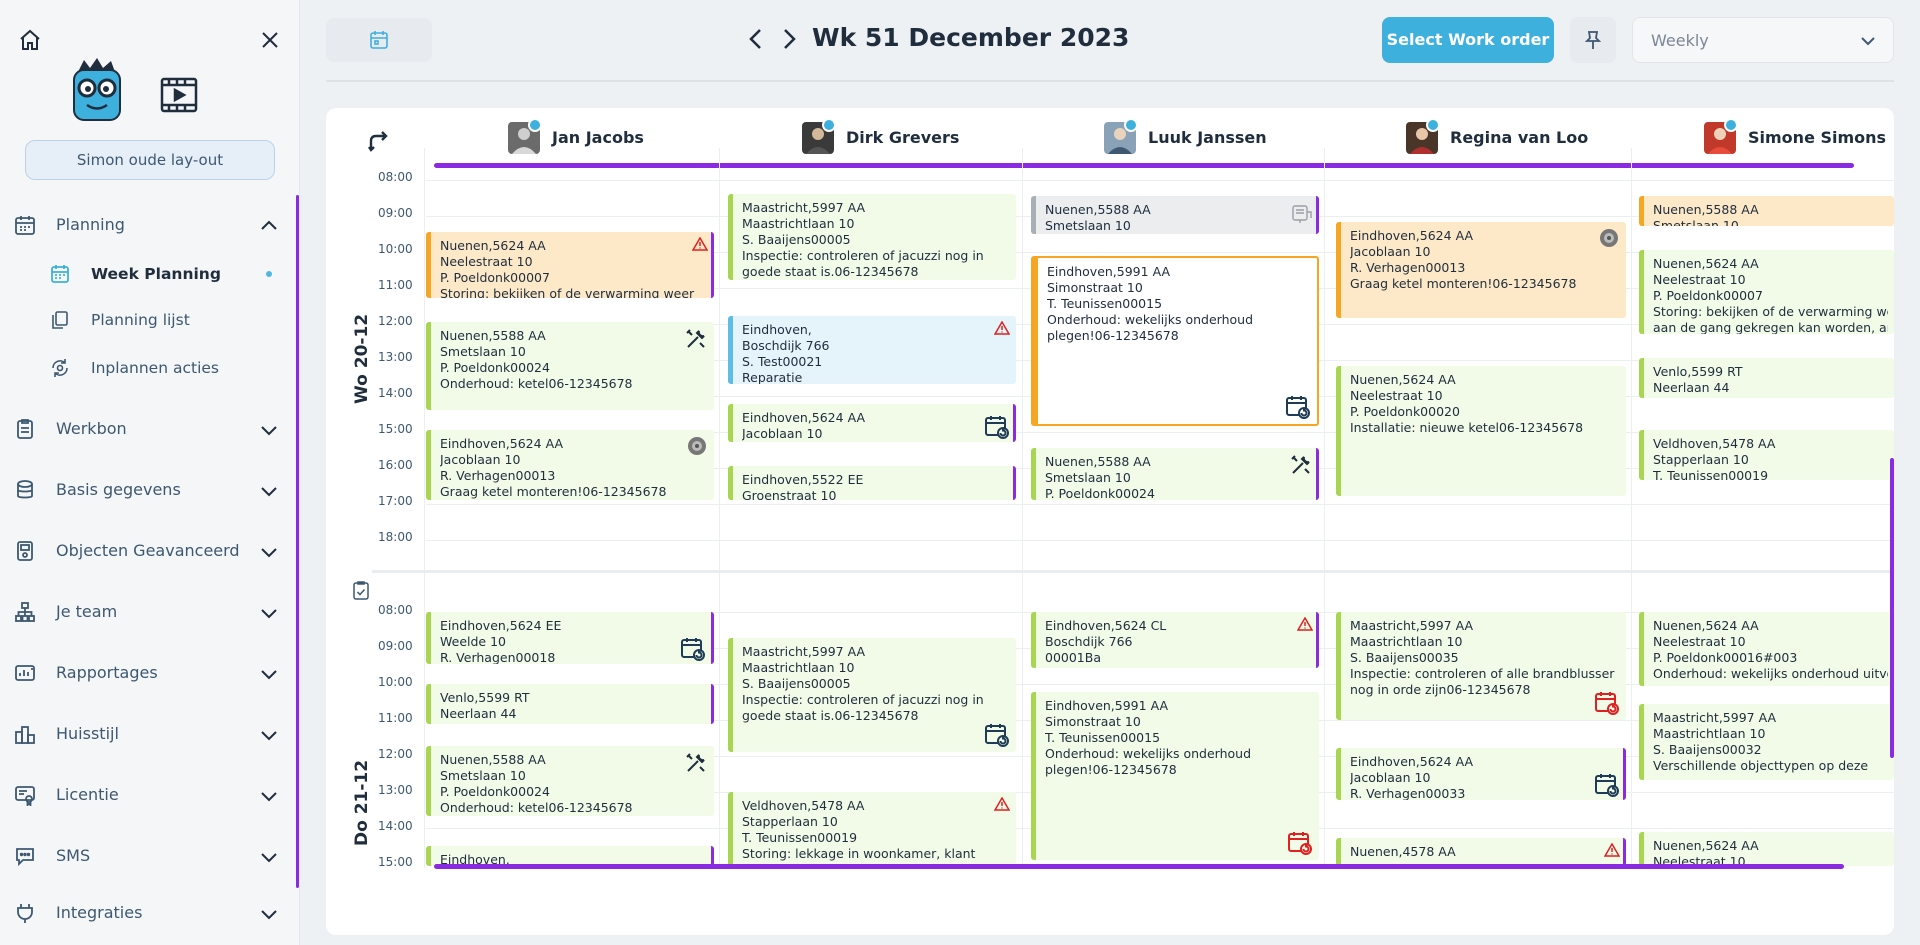 The width and height of the screenshot is (1920, 945). I want to click on sidebar-item-planning-lijst: Planning lijst, so click(148, 320).